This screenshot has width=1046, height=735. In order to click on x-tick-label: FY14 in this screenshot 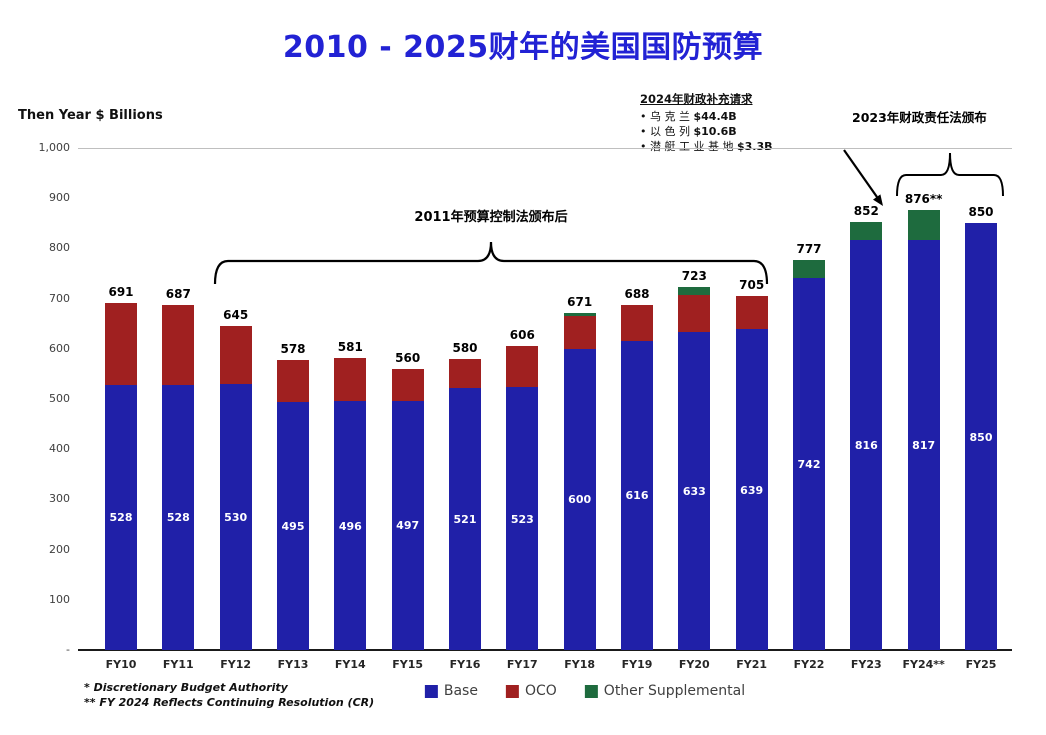, I will do `click(350, 664)`.